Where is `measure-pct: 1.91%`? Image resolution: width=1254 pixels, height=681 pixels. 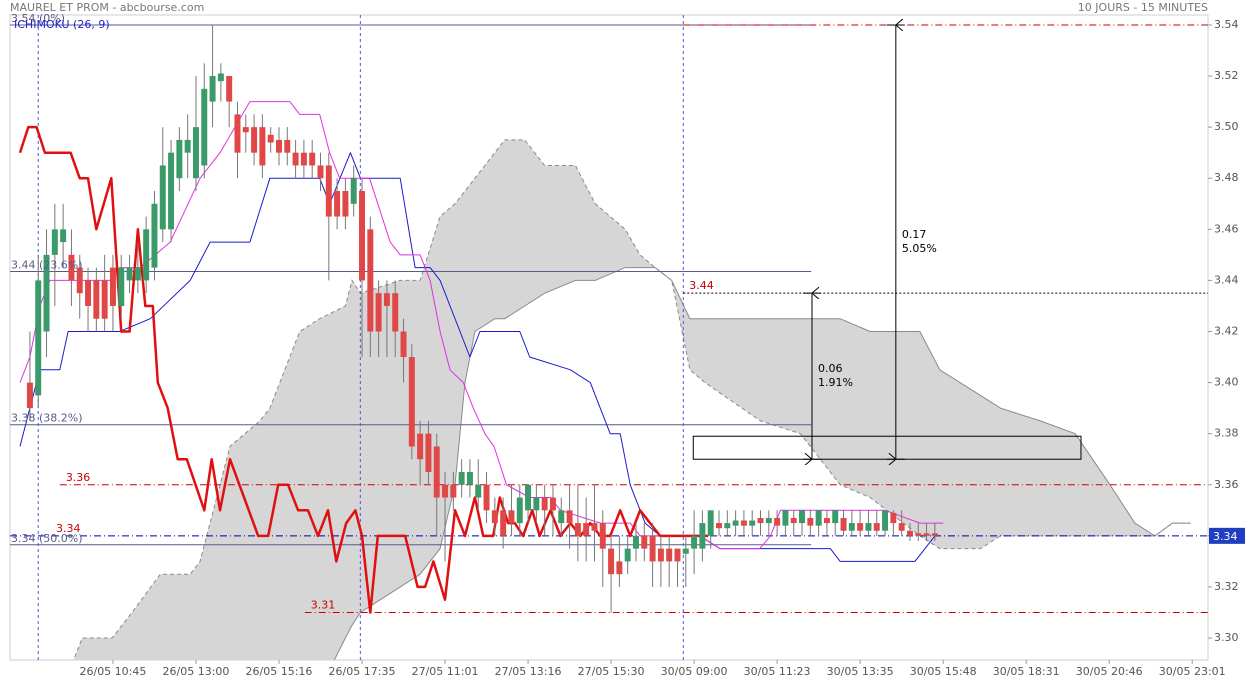 measure-pct: 1.91% is located at coordinates (835, 382).